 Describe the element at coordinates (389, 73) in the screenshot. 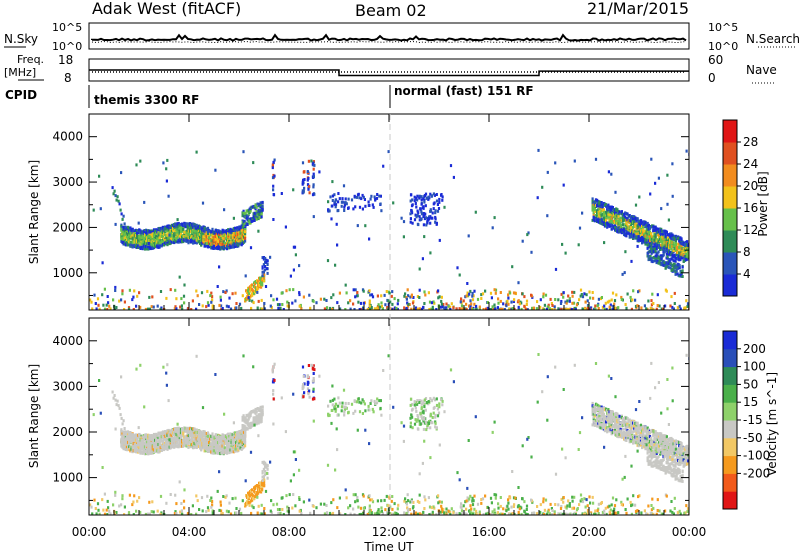

I see `frequency-line` at that location.